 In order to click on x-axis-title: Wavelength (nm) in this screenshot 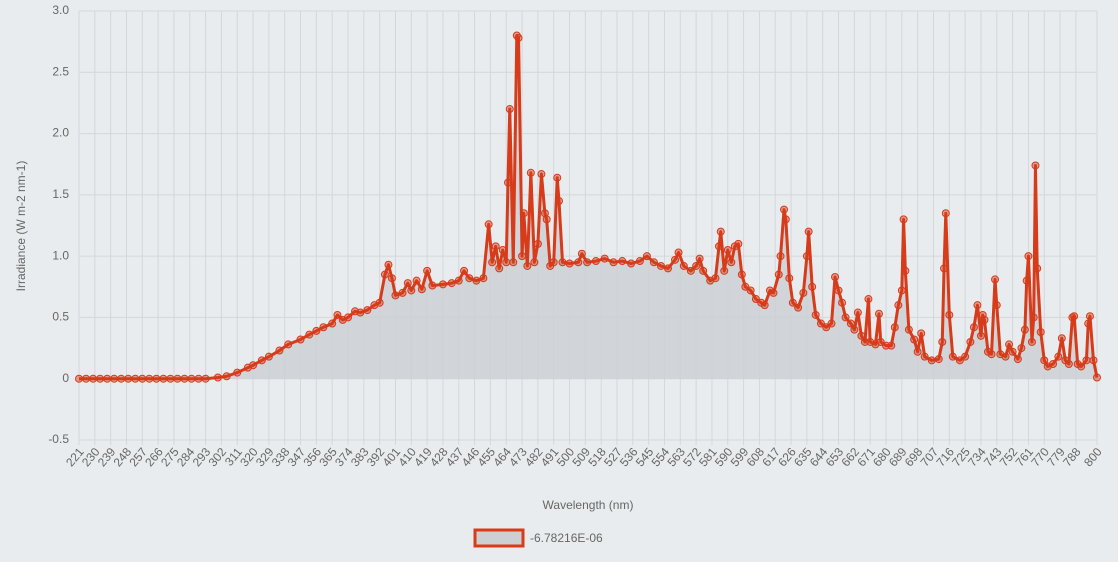, I will do `click(588, 505)`.